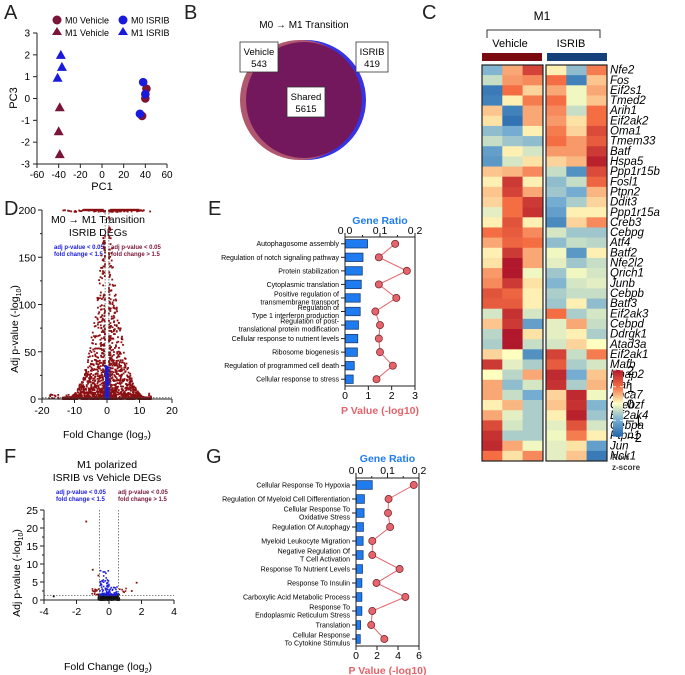 Image resolution: width=685 pixels, height=675 pixels. I want to click on volcano-y-tick-label: 25, so click(32, 511).